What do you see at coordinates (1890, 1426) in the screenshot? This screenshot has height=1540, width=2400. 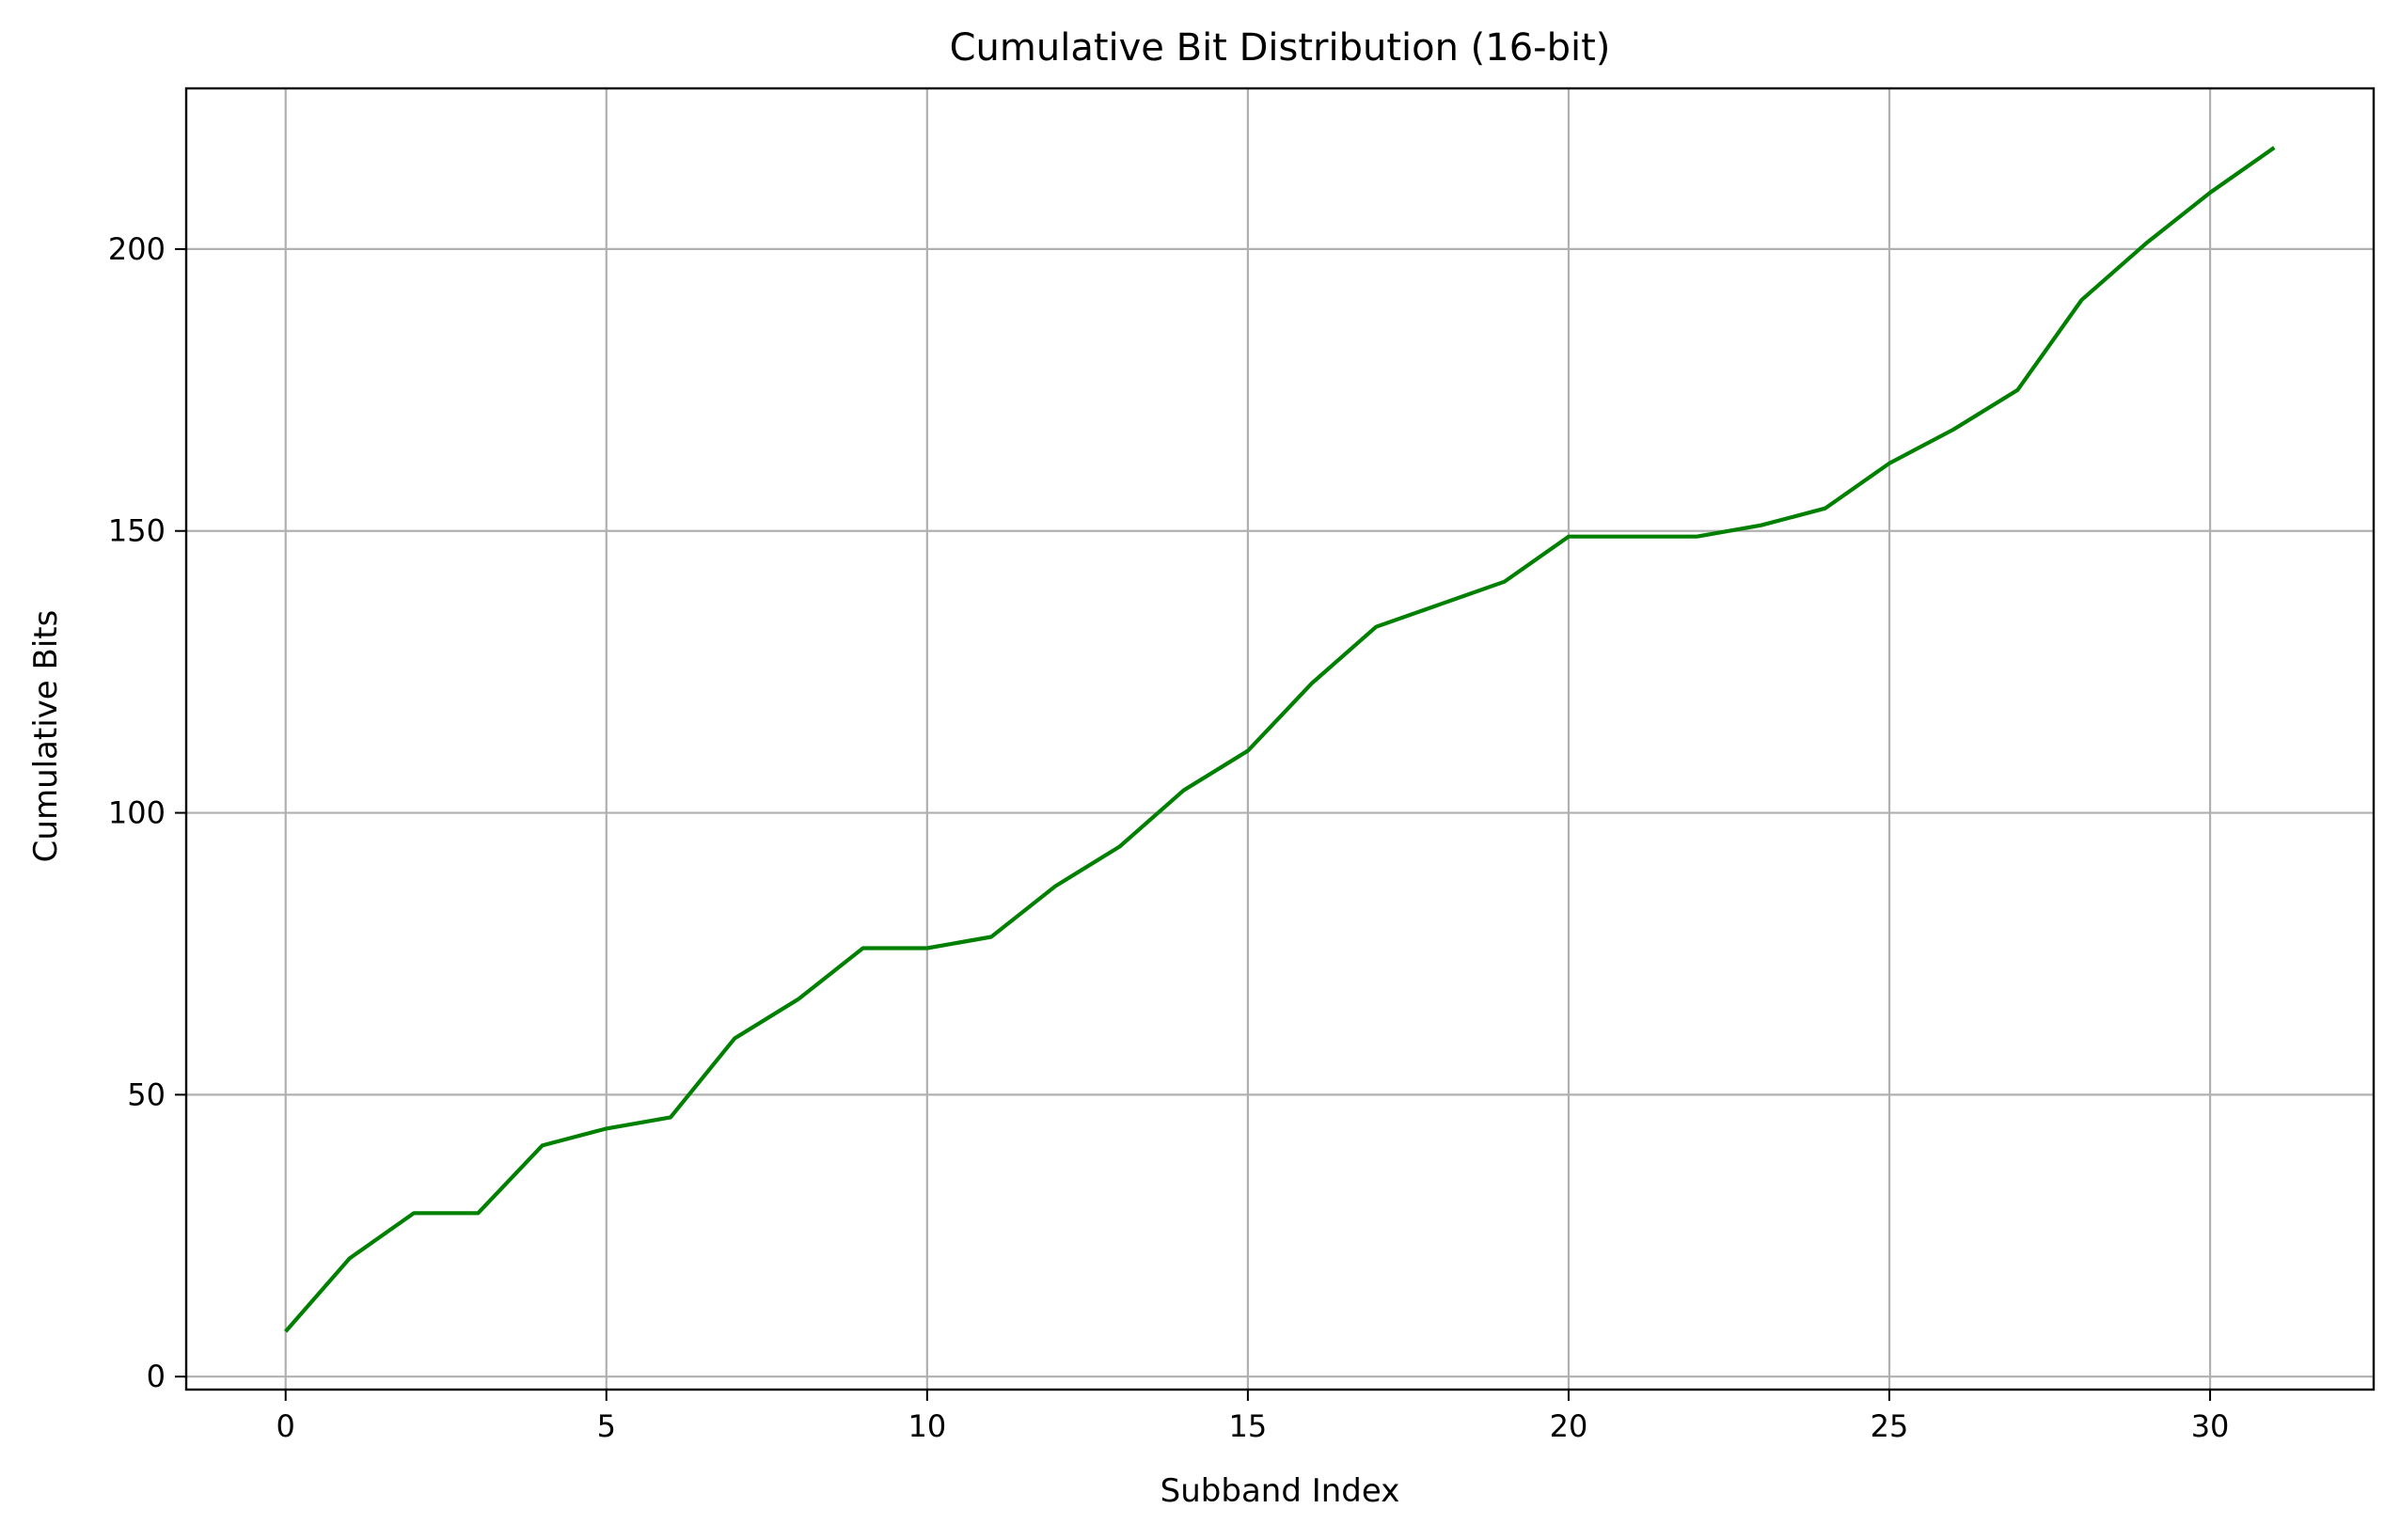 I see `x-tick-label: 25` at bounding box center [1890, 1426].